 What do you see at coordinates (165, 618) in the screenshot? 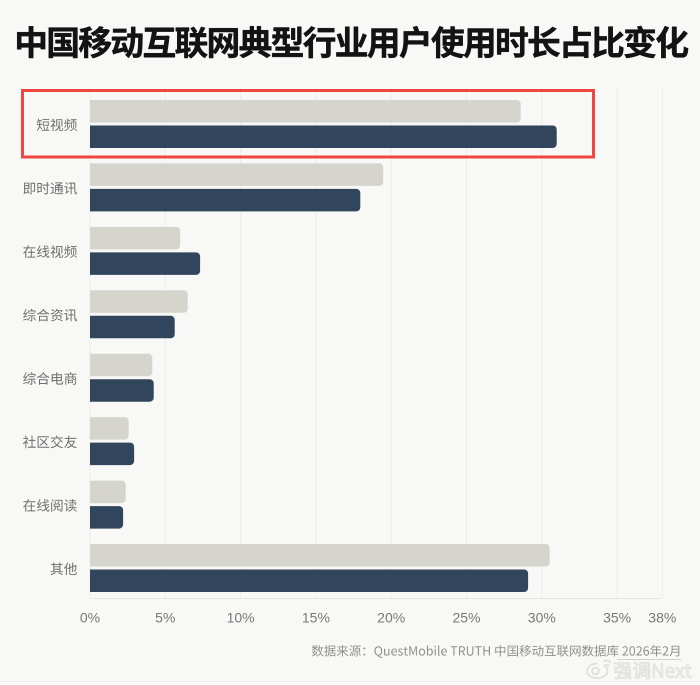
I see `svg-text: 5%` at bounding box center [165, 618].